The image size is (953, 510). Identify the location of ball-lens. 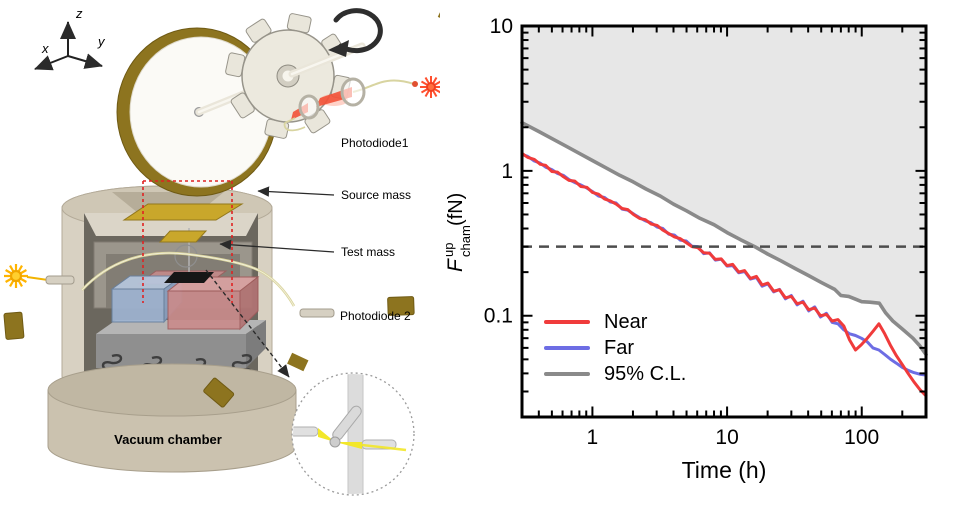
(335, 442).